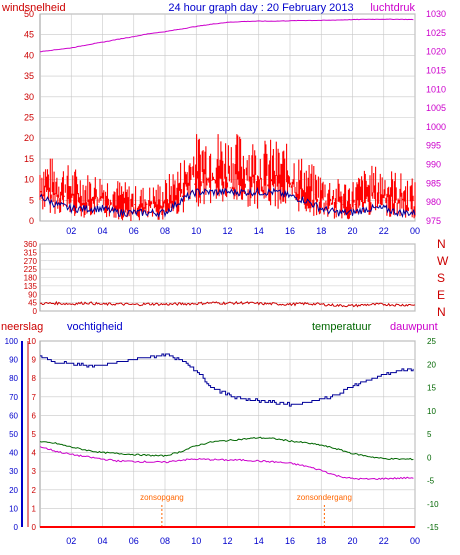 This screenshot has width=460, height=555. I want to click on rain-y-tick: 4, so click(34, 453).